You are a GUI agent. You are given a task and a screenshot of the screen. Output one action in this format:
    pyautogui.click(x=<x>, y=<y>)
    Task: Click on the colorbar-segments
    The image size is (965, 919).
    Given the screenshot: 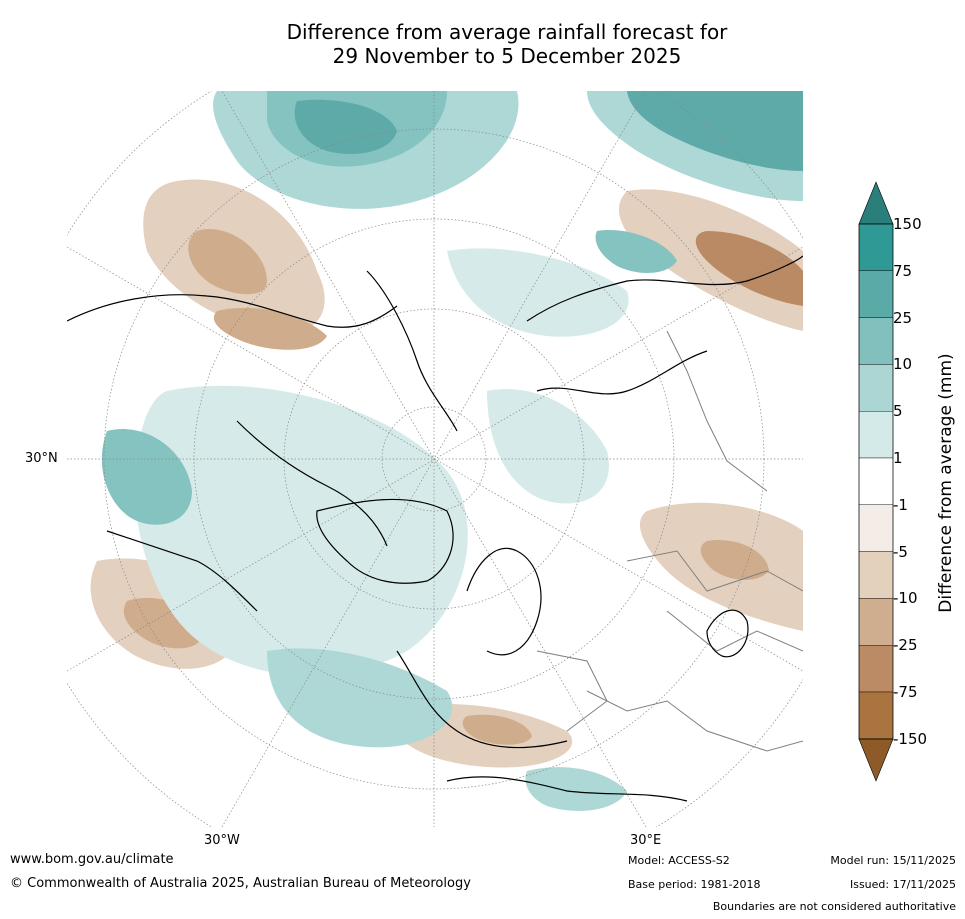 What is the action you would take?
    pyautogui.click(x=876, y=481)
    